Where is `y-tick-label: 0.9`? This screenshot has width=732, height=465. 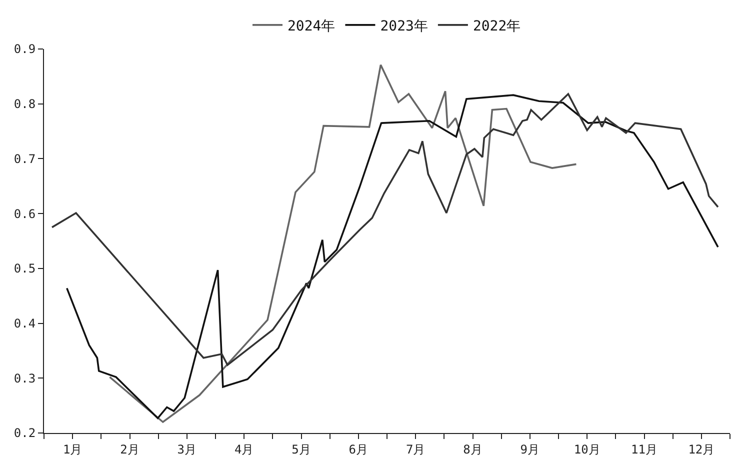
y-tick-label: 0.9 is located at coordinates (25, 49).